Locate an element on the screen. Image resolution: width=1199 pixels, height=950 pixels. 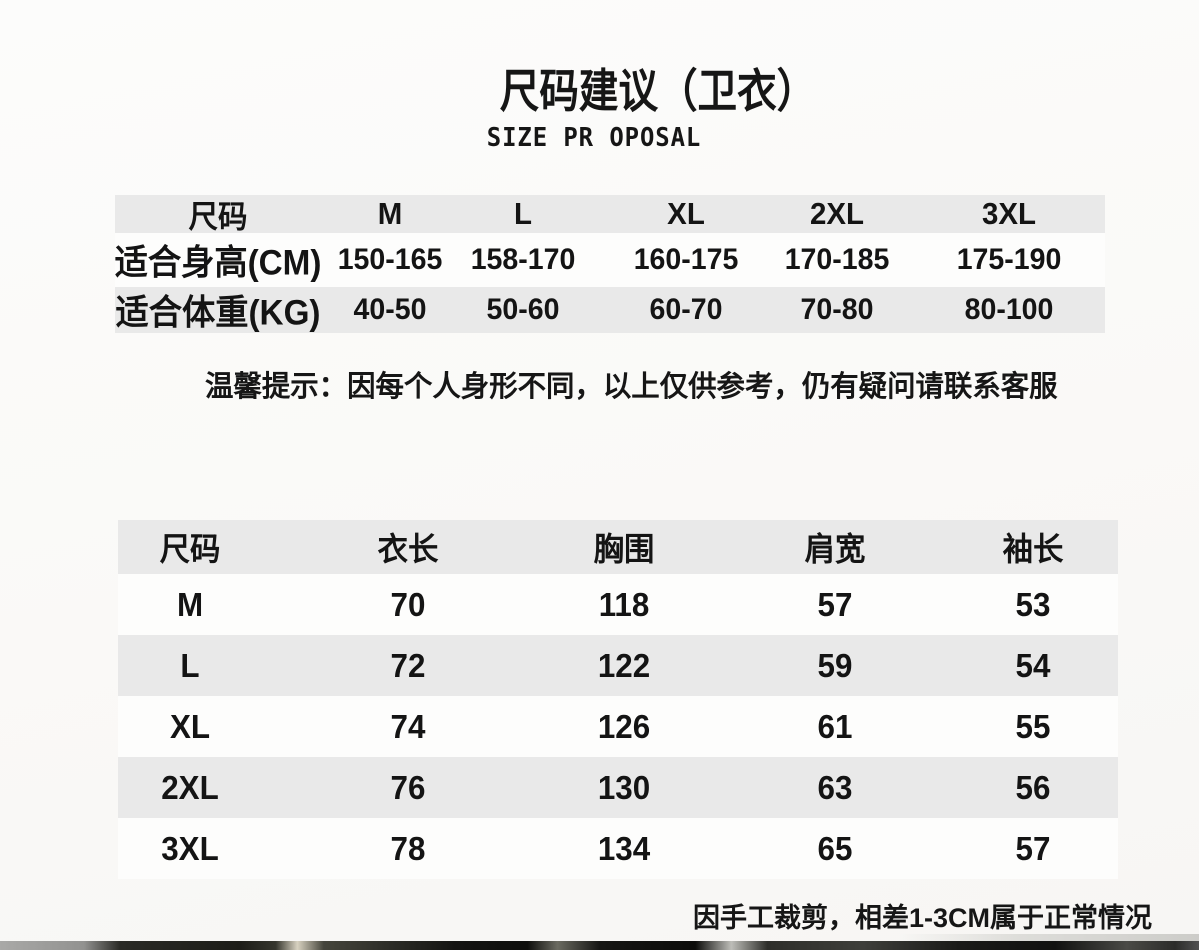
measure-table-cell: 65 is located at coordinates (835, 848).